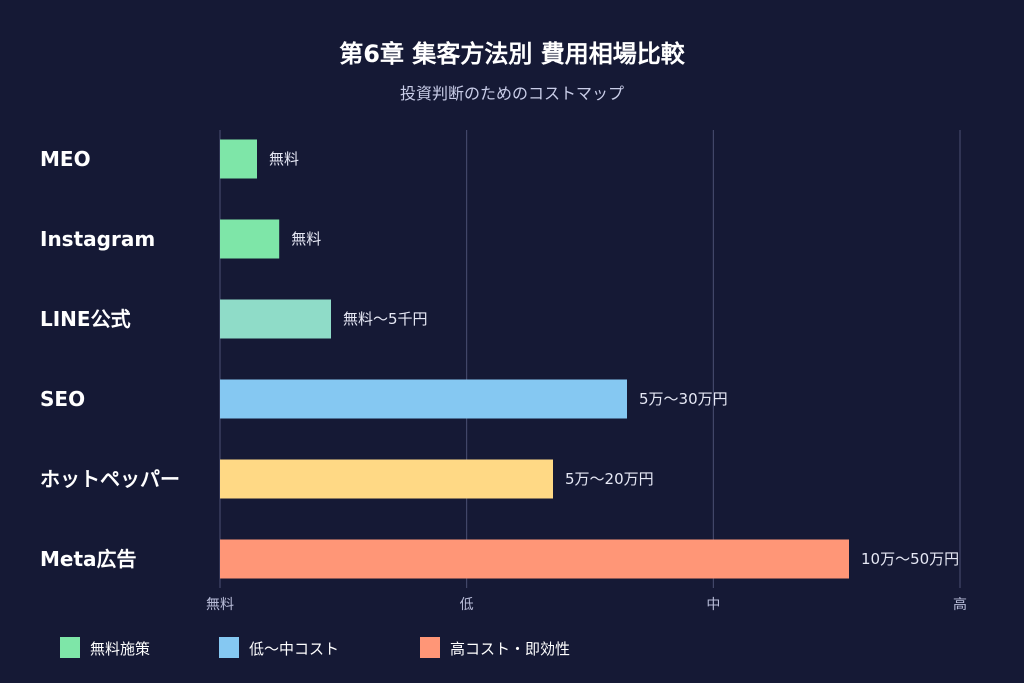 The width and height of the screenshot is (1024, 683). I want to click on category-label: ホットペッパー, so click(110, 479).